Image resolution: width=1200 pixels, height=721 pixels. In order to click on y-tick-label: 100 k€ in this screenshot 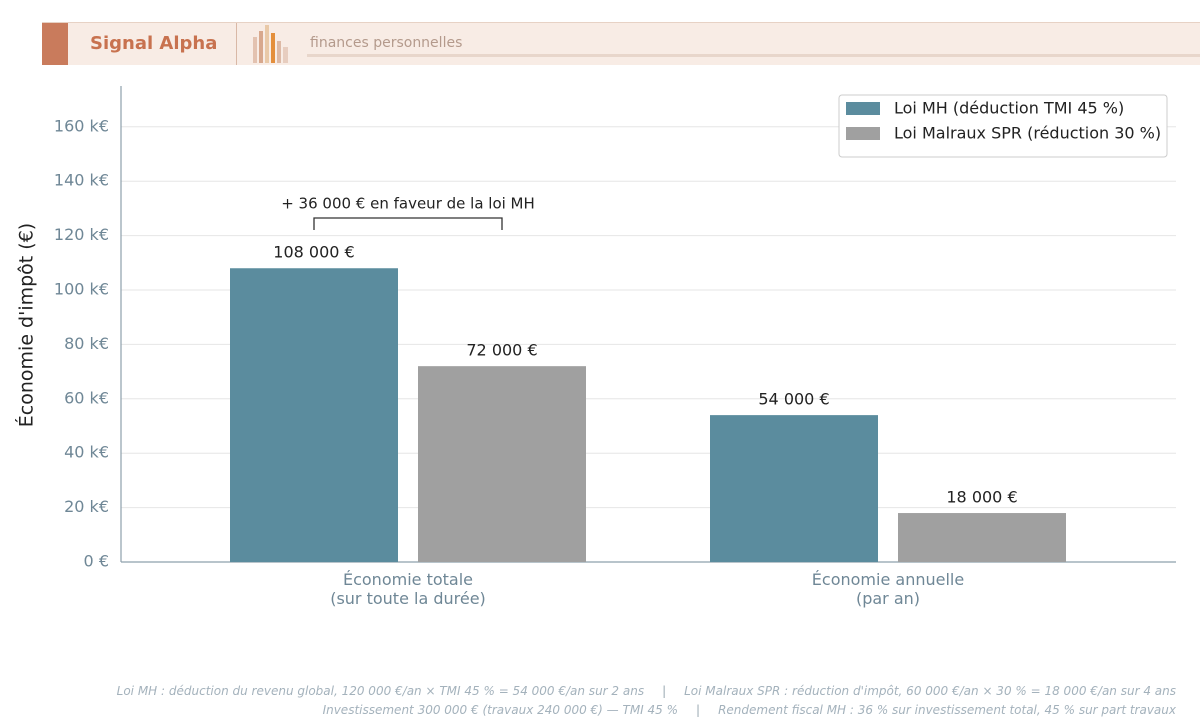, I will do `click(81, 289)`.